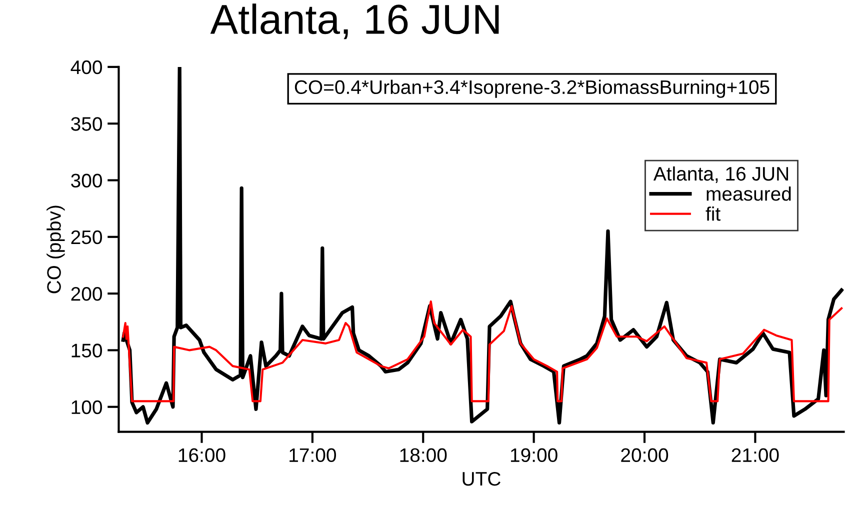  What do you see at coordinates (55, 250) in the screenshot?
I see `y-axis-title: CO (ppbv)` at bounding box center [55, 250].